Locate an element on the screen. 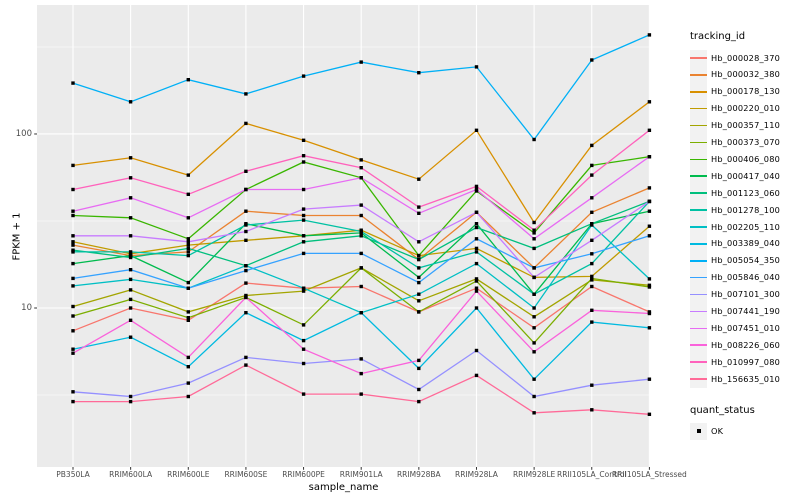 The height and width of the screenshot is (500, 800). legend-label: Hb_000220_010 is located at coordinates (746, 108).